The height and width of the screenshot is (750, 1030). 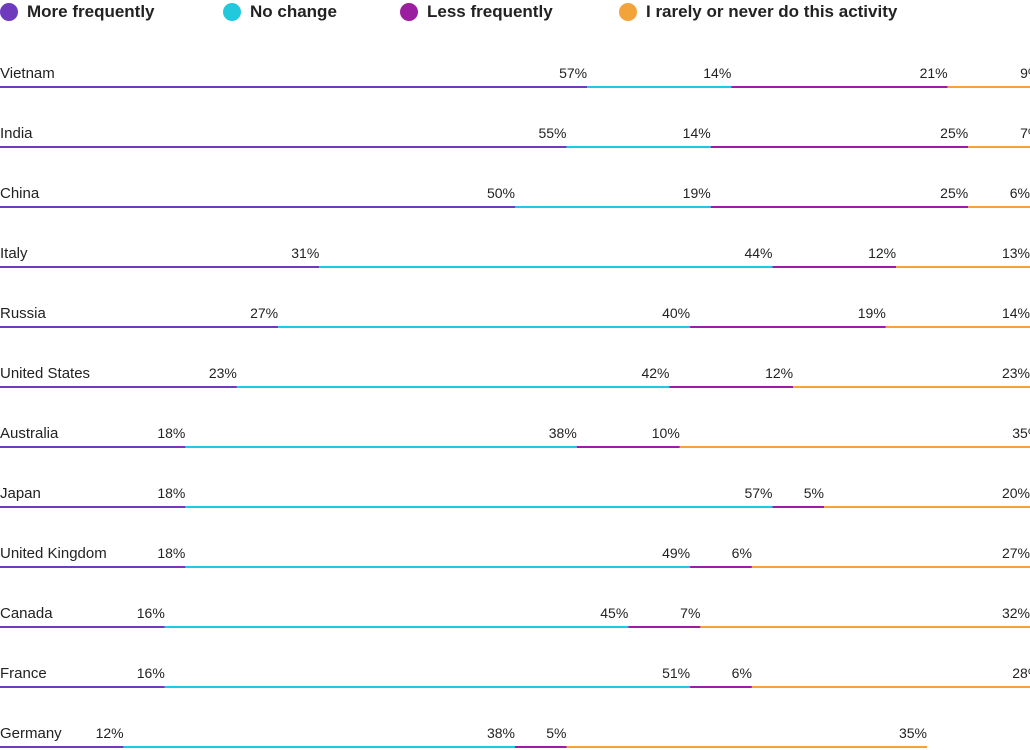 I want to click on legend-label-no-change: No change, so click(x=293, y=11).